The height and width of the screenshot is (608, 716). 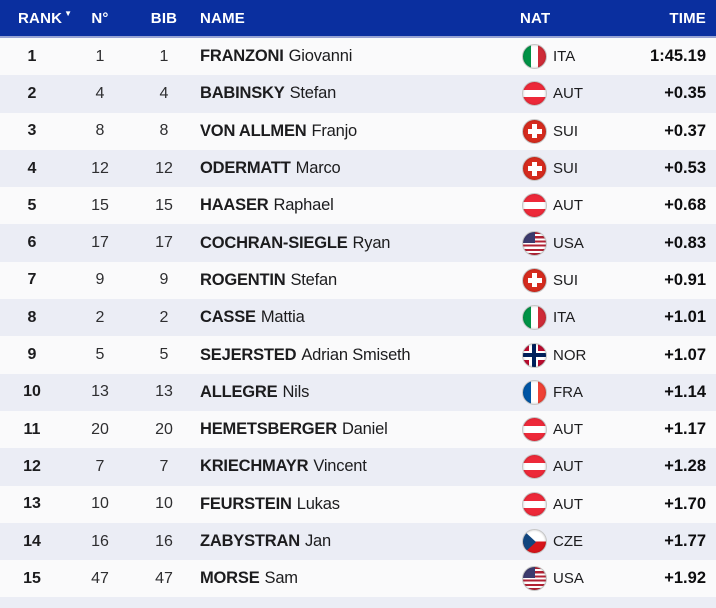 I want to click on table-header: RANK ▼ N° BIB NAME NAT TIME, so click(x=358, y=19).